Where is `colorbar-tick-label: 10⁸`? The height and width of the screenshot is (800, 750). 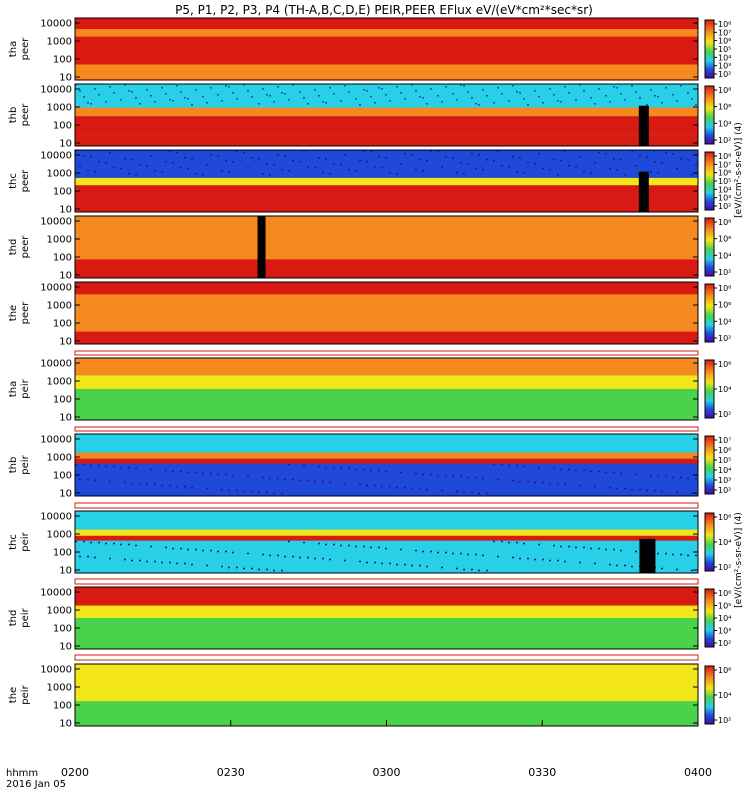 colorbar-tick-label: 10⁸ is located at coordinates (724, 288).